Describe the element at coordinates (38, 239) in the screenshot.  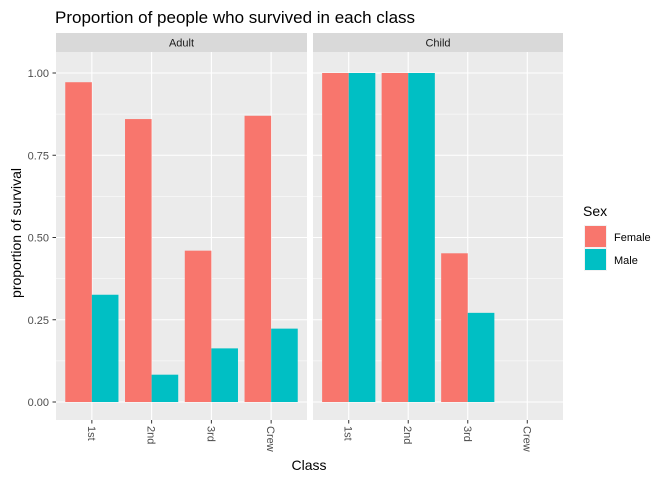
I see `y-tick-label: 0.50` at that location.